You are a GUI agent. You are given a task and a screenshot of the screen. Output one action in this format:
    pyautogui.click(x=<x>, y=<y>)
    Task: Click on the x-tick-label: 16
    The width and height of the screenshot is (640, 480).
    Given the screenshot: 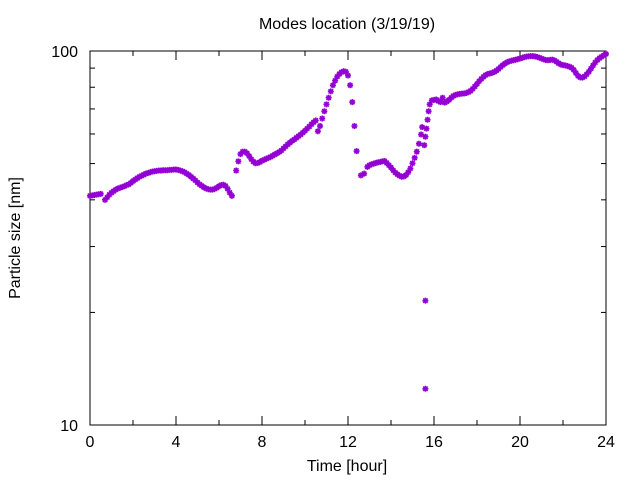 What is the action you would take?
    pyautogui.click(x=434, y=442)
    